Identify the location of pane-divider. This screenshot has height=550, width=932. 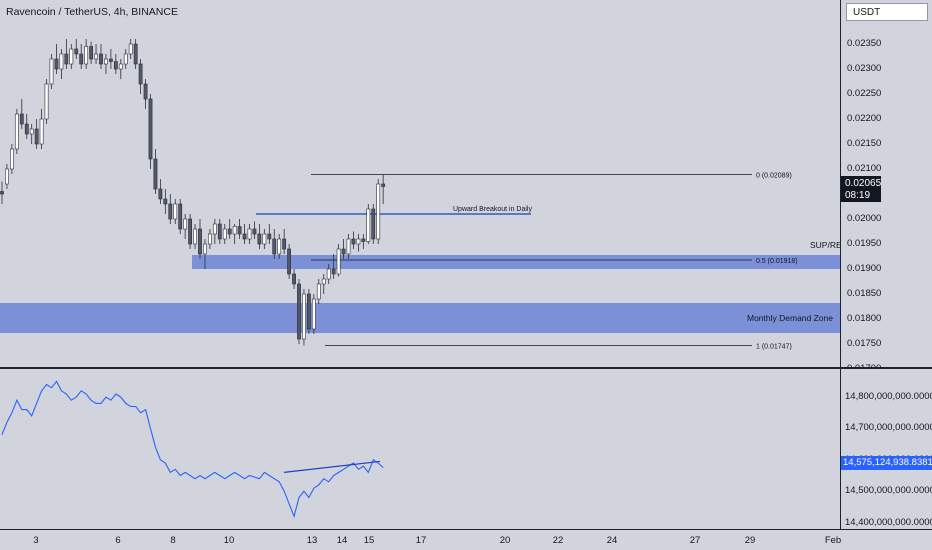
(466, 368).